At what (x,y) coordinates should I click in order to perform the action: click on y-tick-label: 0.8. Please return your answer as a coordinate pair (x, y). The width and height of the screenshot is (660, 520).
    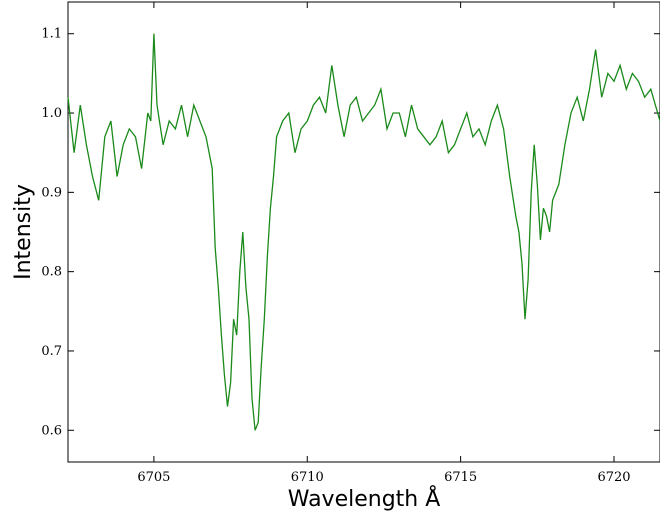
    Looking at the image, I should click on (51, 272).